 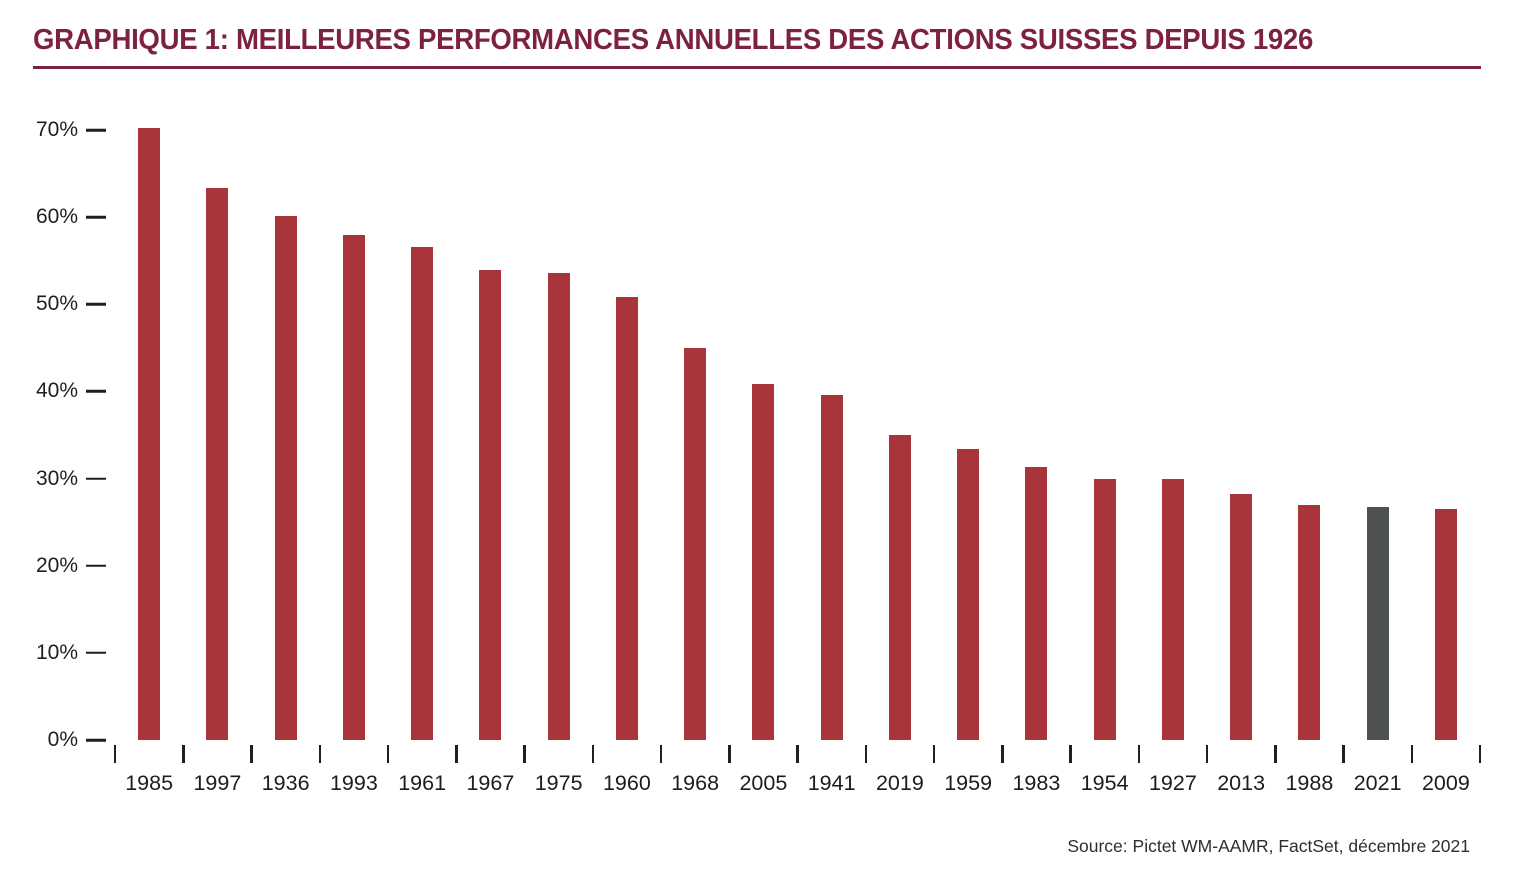 What do you see at coordinates (899, 783) in the screenshot?
I see `x-axis-label: 2019` at bounding box center [899, 783].